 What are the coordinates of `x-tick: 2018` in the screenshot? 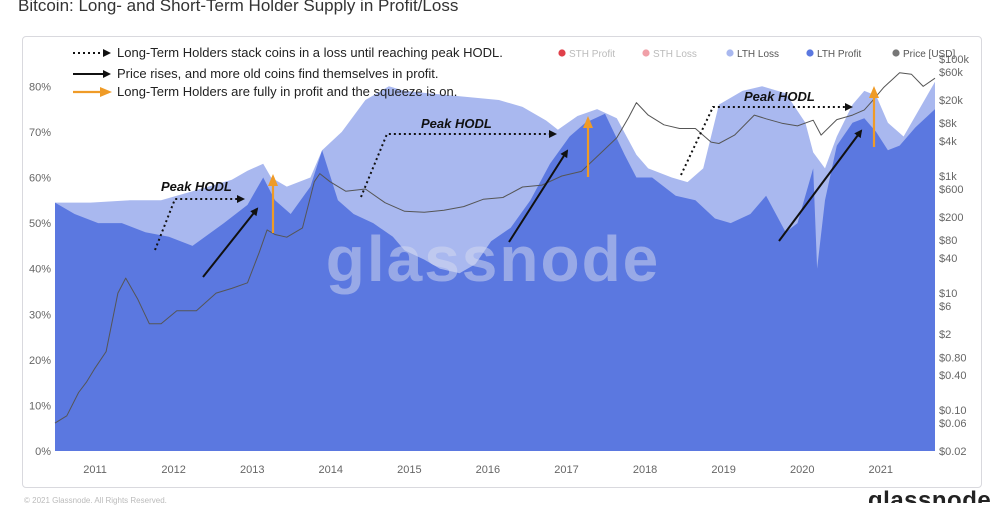 It's located at (645, 470).